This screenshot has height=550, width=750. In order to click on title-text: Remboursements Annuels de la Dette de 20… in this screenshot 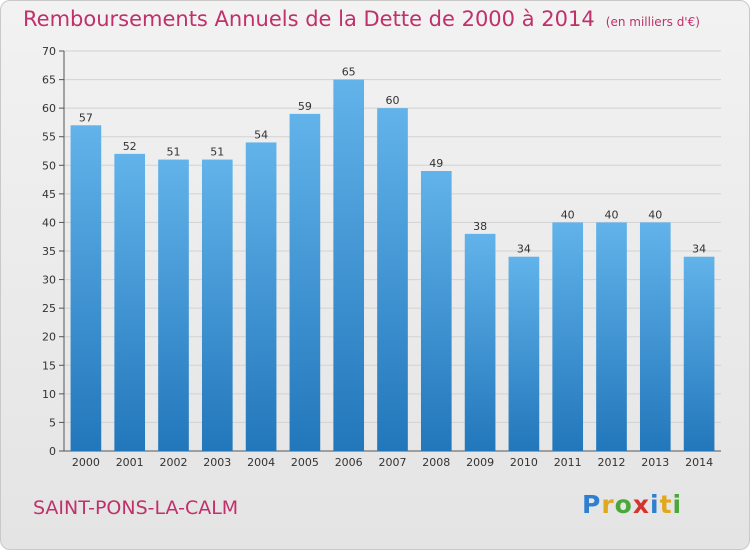, I will do `click(309, 19)`.